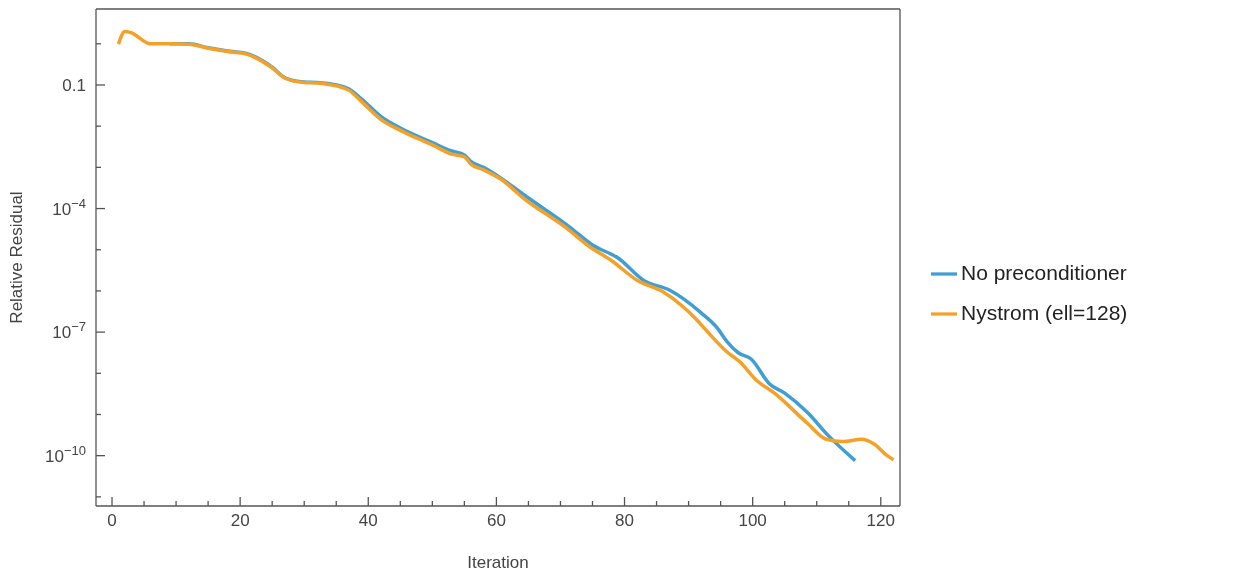  Describe the element at coordinates (74, 85) in the screenshot. I see `y-tick-label: 0.1` at that location.